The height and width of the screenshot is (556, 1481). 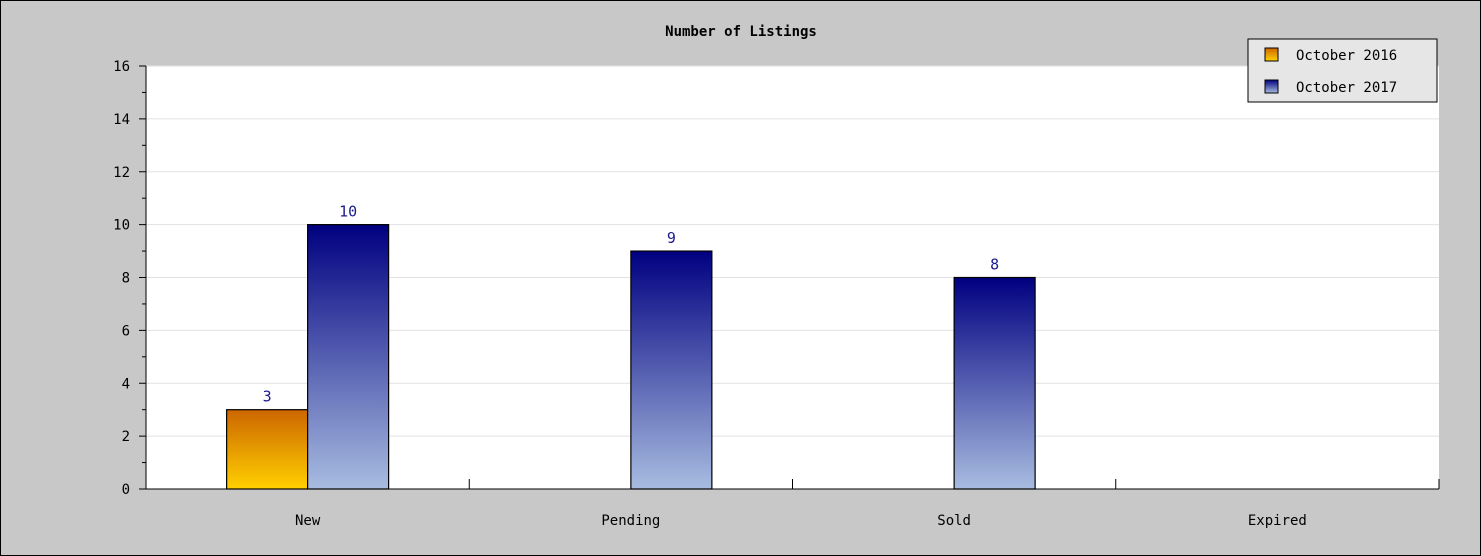 What do you see at coordinates (267, 397) in the screenshot?
I see `data-label: 3` at bounding box center [267, 397].